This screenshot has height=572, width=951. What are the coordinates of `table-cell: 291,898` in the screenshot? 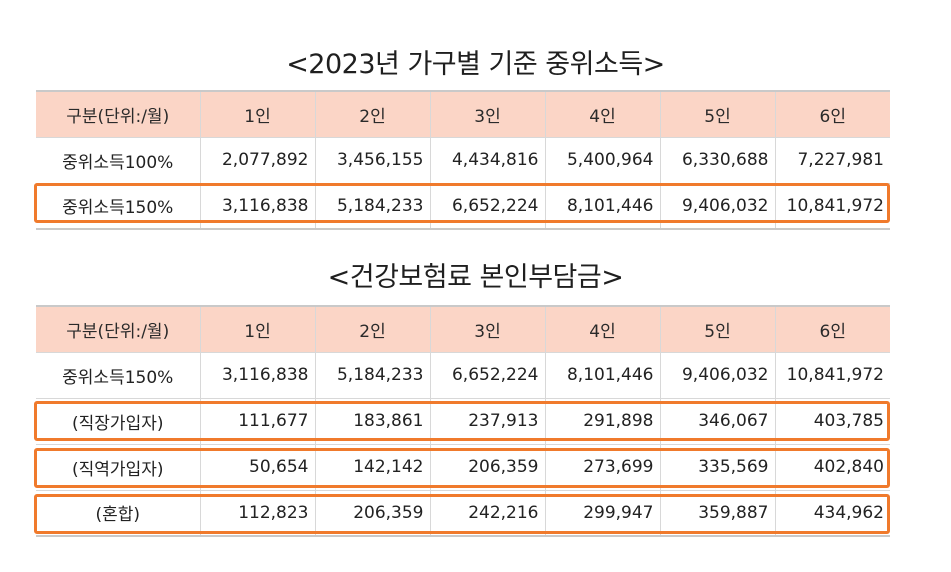 It's located at (602, 420).